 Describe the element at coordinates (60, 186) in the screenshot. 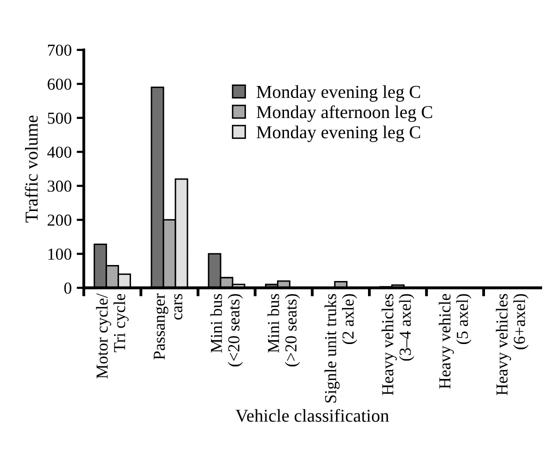

I see `y-tick-label: 300` at that location.